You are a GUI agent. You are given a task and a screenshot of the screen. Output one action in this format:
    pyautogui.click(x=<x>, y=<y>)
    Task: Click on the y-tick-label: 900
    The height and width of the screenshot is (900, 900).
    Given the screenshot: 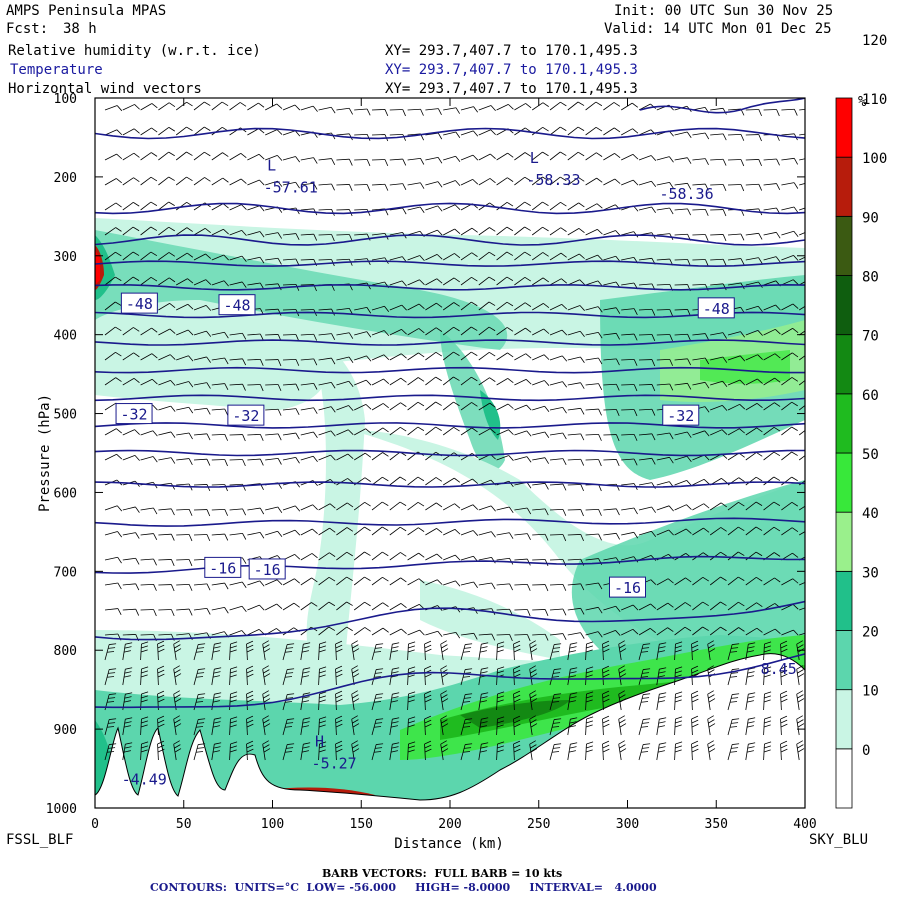 What is the action you would take?
    pyautogui.click(x=65, y=730)
    